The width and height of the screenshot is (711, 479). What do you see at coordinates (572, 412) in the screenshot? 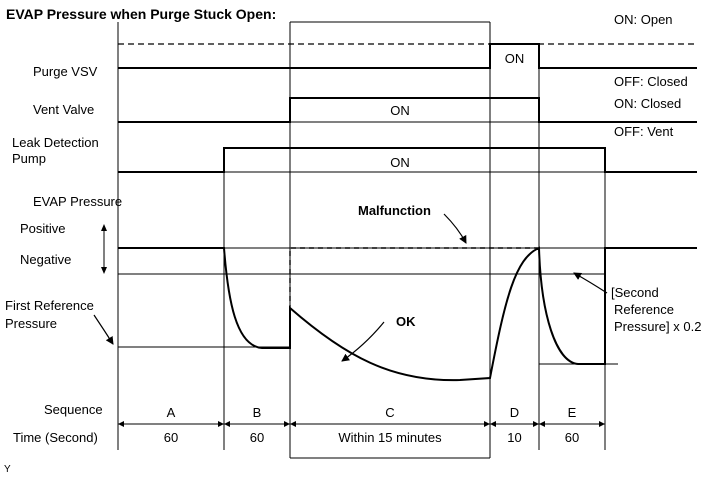
I see `phase-e-label: E` at bounding box center [572, 412].